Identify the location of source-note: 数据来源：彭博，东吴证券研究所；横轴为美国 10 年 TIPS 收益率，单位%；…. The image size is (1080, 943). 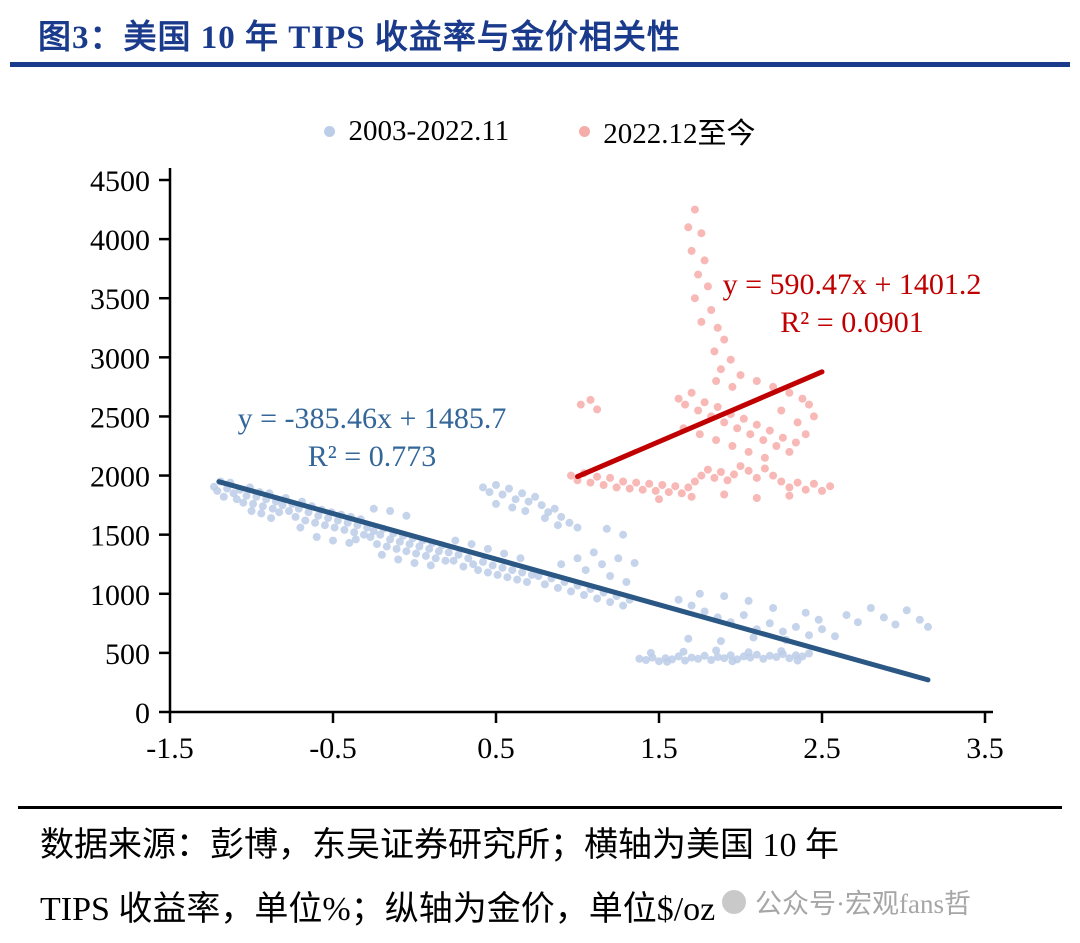
(545, 878).